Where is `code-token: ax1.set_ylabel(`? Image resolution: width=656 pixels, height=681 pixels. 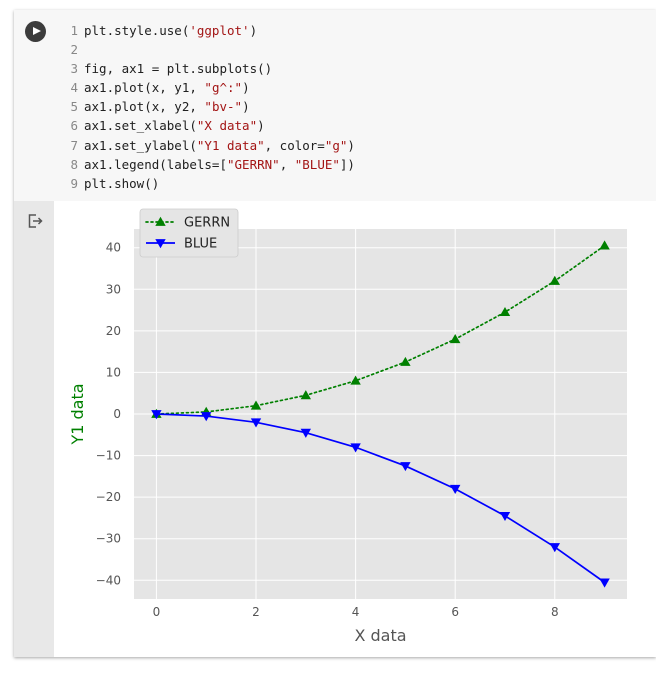 code-token: ax1.set_ylabel( is located at coordinates (140, 145).